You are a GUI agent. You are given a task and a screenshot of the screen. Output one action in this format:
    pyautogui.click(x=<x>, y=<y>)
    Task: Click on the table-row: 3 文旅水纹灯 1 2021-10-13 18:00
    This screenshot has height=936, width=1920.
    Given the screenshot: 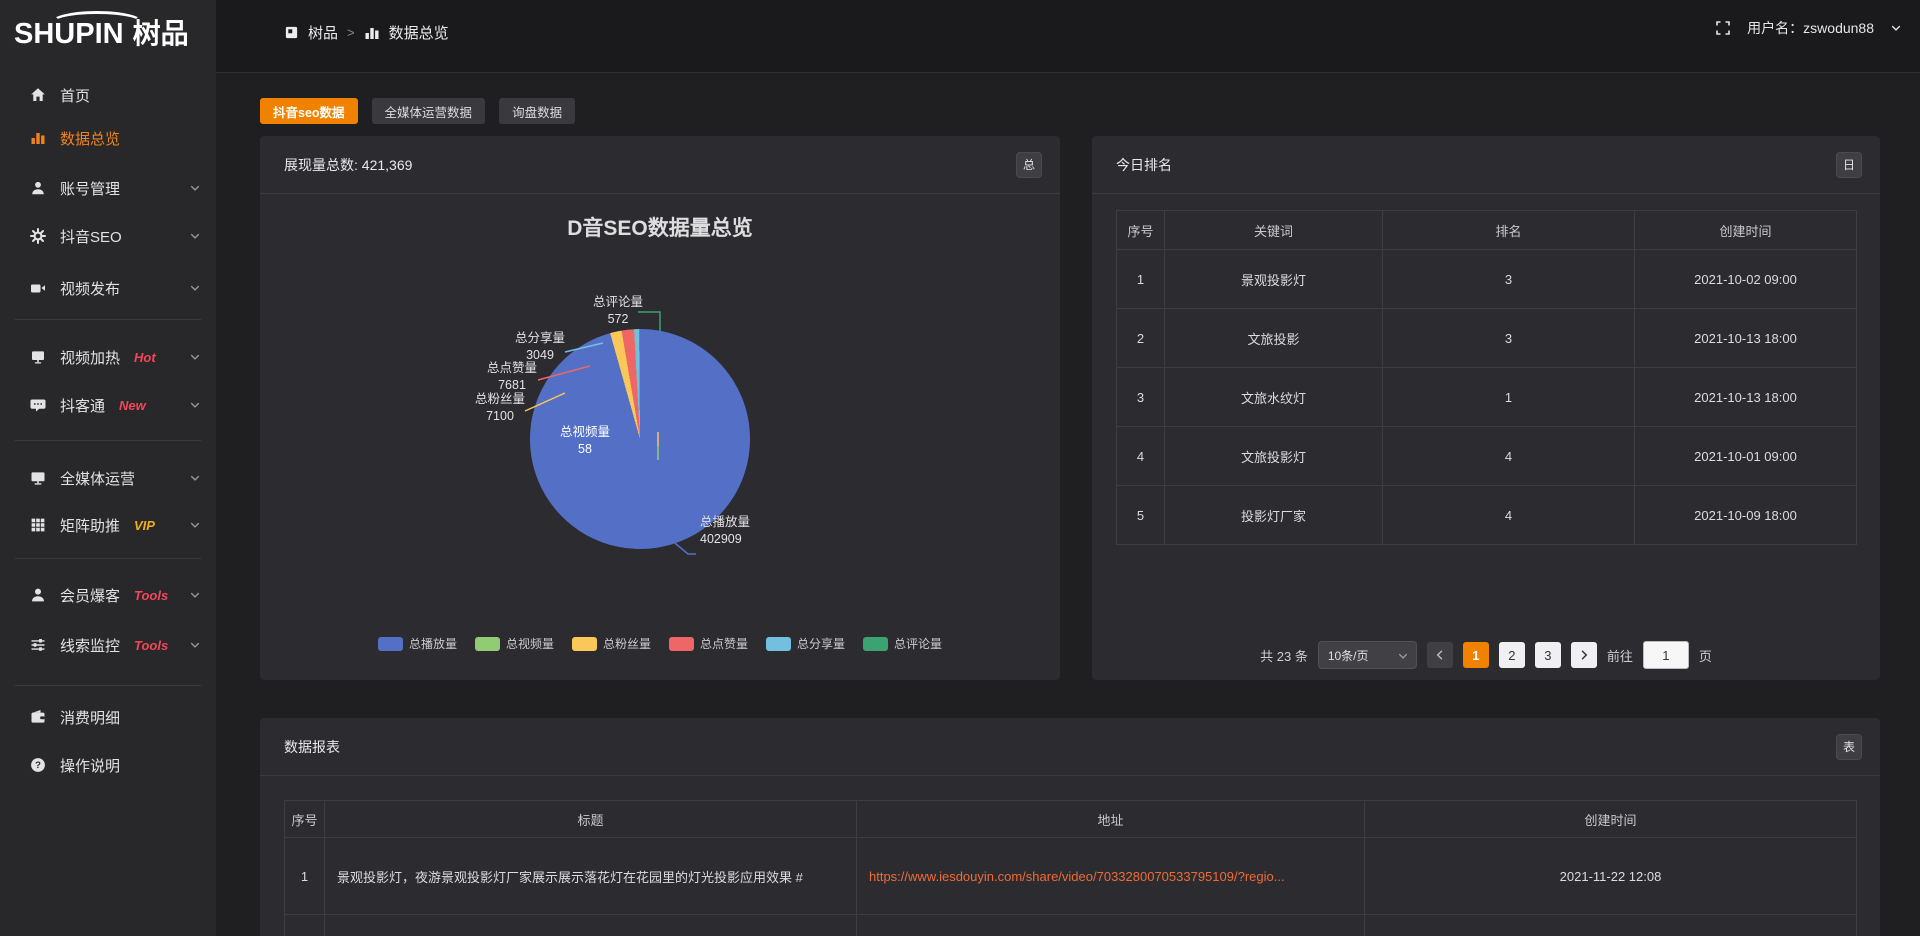 What is the action you would take?
    pyautogui.click(x=1486, y=397)
    